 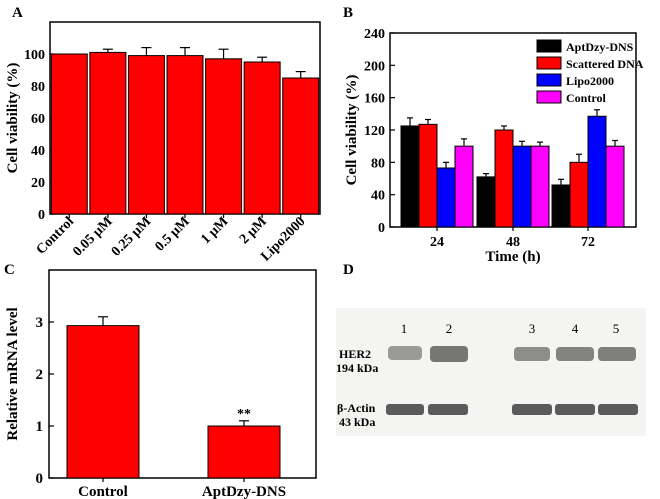 What do you see at coordinates (374, 131) in the screenshot?
I see `y-tick-label: 120` at bounding box center [374, 131].